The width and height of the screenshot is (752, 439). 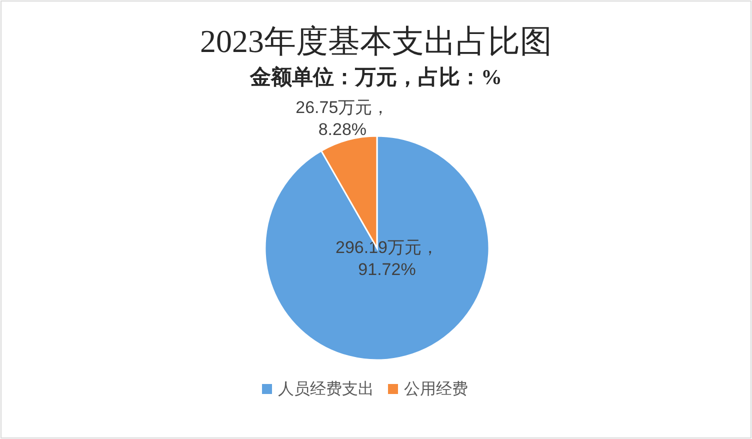 What do you see at coordinates (326, 389) in the screenshot?
I see `legend-label: 人员经费支出` at bounding box center [326, 389].